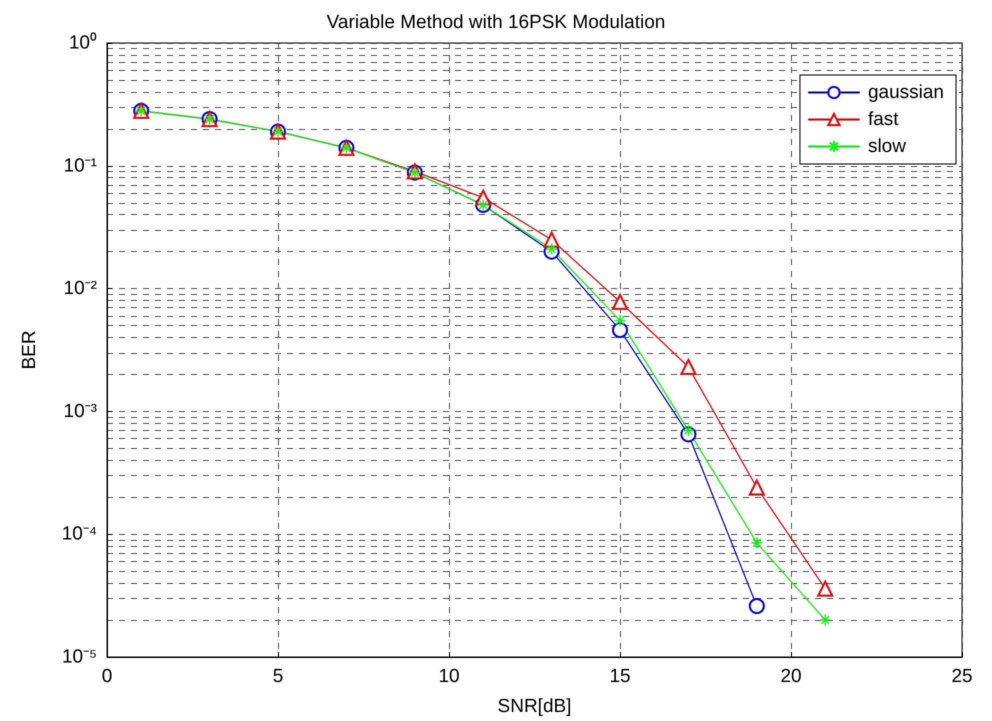 The width and height of the screenshot is (992, 721). What do you see at coordinates (80, 289) in the screenshot?
I see `y-tick-label: 10⁻²` at bounding box center [80, 289].